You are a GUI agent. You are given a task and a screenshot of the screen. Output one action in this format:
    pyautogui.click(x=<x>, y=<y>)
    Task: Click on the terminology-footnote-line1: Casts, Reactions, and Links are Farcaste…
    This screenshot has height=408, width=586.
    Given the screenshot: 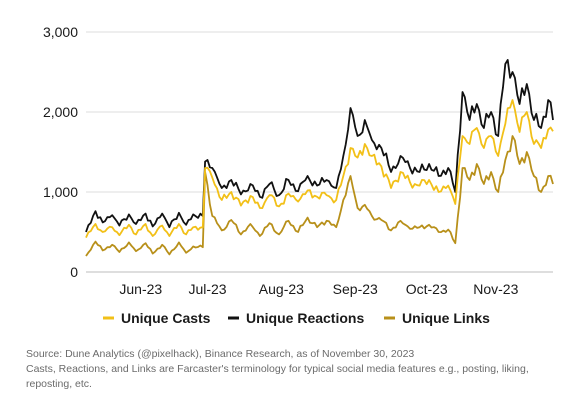 What is the action you would take?
    pyautogui.click(x=277, y=369)
    